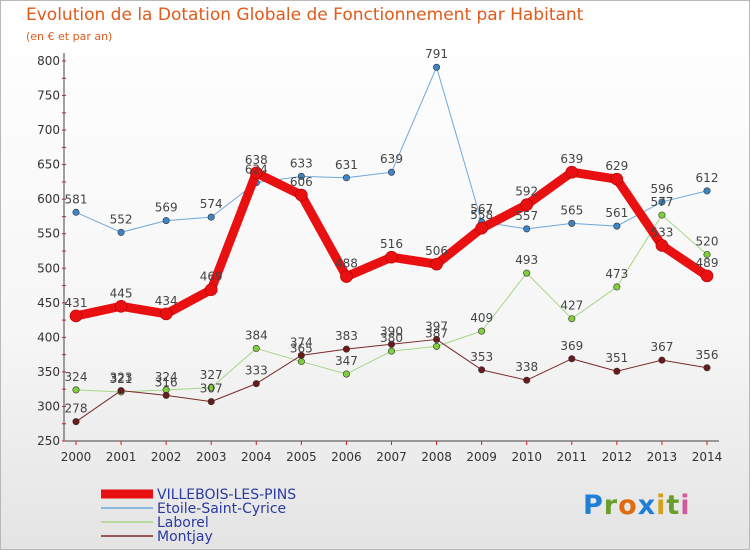 The image size is (750, 550). Describe the element at coordinates (391, 457) in the screenshot. I see `x-tick-label: 2007` at that location.